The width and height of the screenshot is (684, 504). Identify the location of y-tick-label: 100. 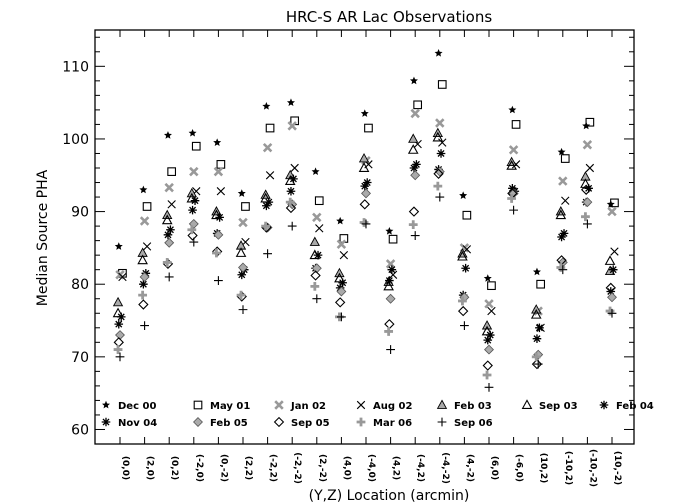
(75, 140).